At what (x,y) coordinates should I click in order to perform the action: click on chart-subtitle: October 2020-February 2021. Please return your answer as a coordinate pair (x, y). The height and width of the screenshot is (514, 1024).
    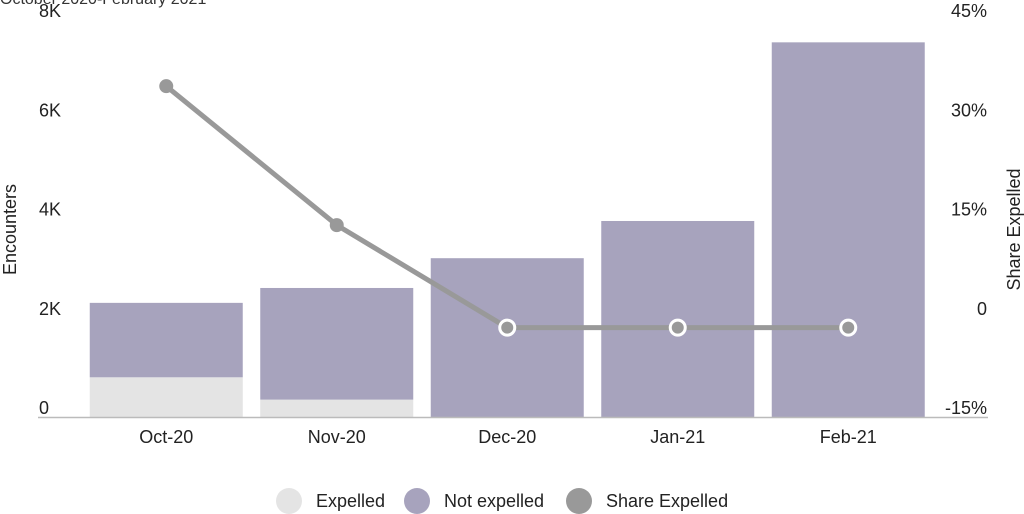
    Looking at the image, I should click on (103, 4).